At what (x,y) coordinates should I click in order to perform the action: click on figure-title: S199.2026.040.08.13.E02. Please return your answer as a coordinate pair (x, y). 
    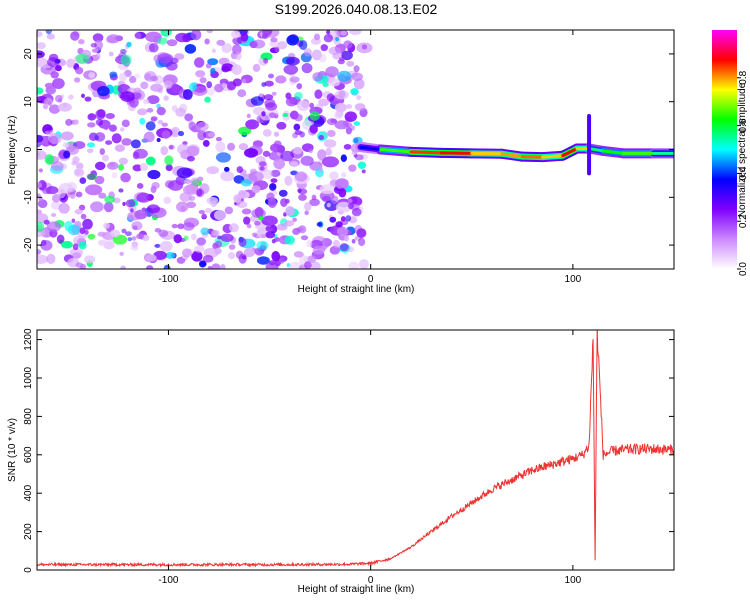
    Looking at the image, I should click on (356, 9).